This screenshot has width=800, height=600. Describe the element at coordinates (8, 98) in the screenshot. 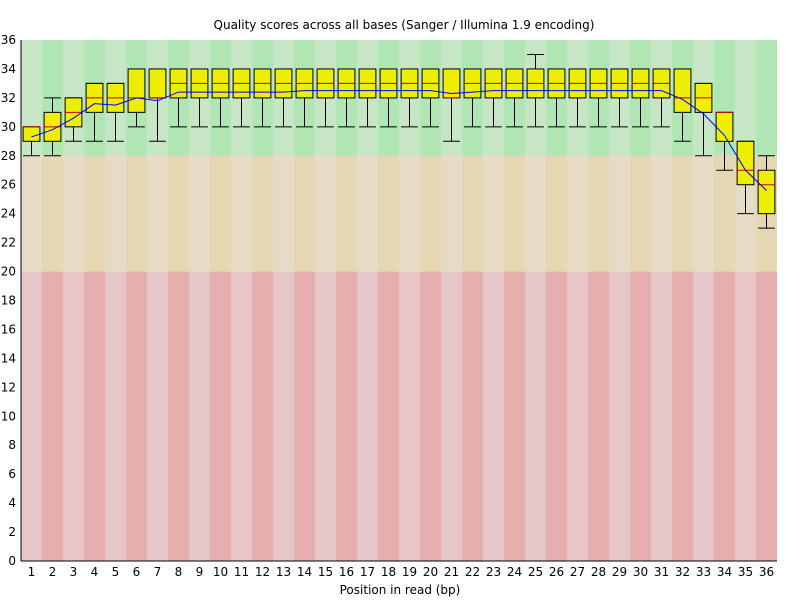

I see `y-tick-label: 32` at that location.